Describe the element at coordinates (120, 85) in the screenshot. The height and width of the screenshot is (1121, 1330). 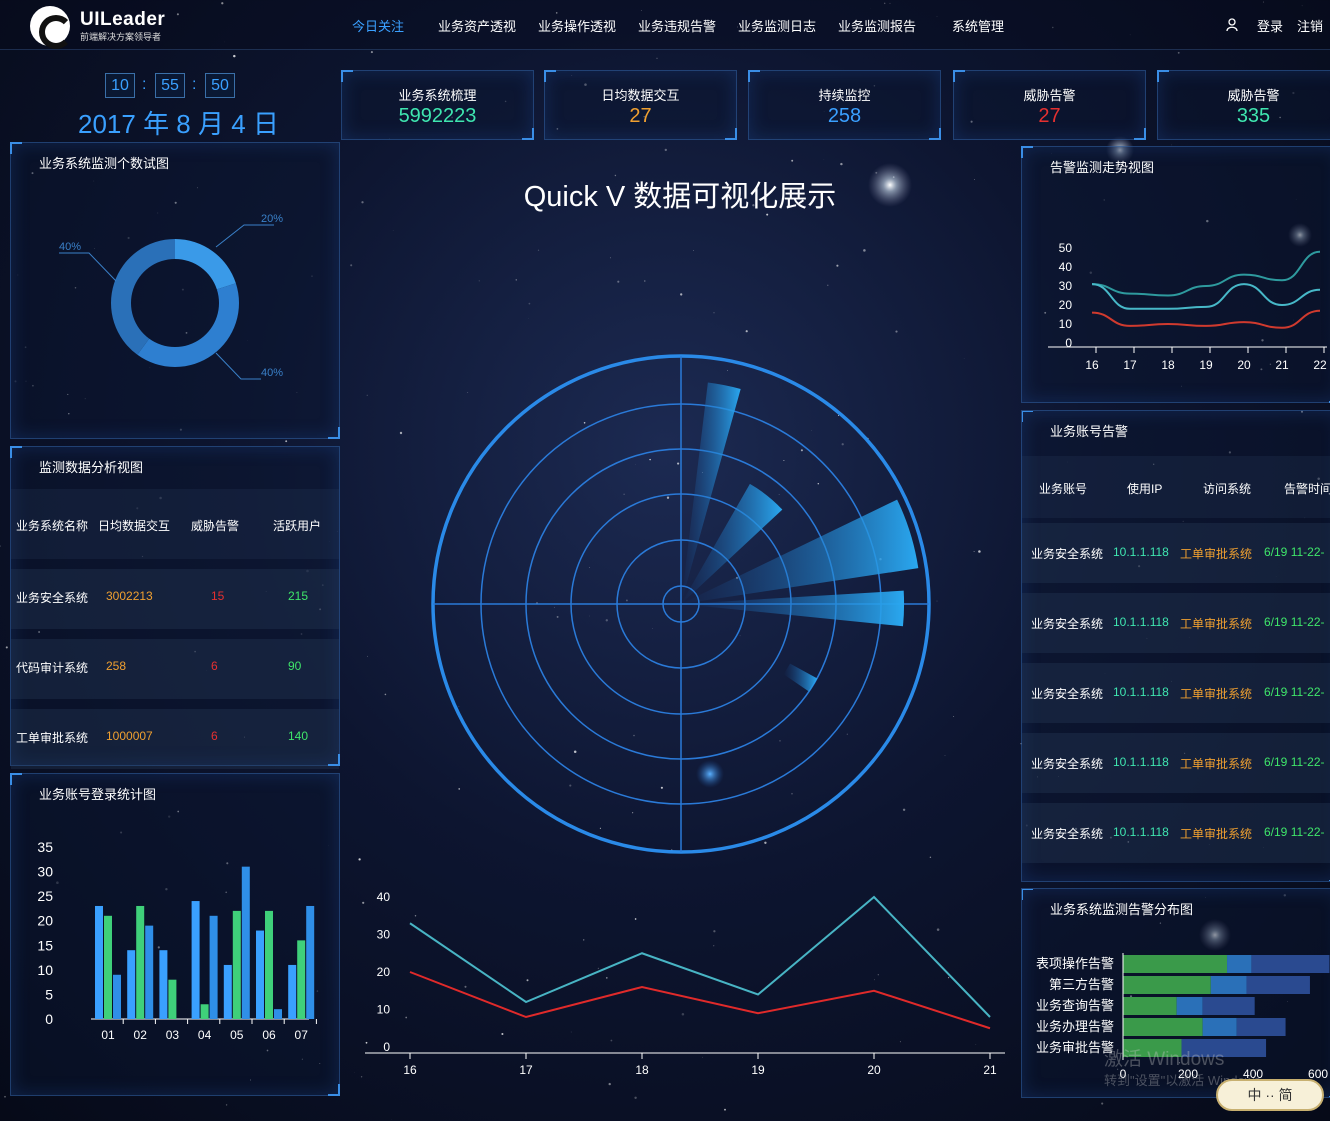
I see `clock-hours: 10` at that location.